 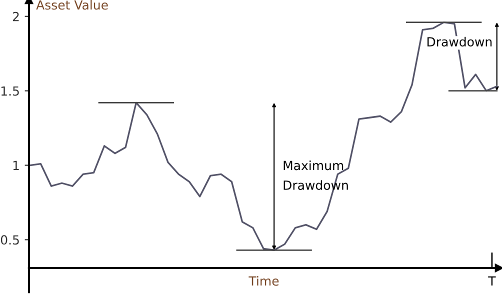 I want to click on annotation: Drawdown, so click(x=459, y=41).